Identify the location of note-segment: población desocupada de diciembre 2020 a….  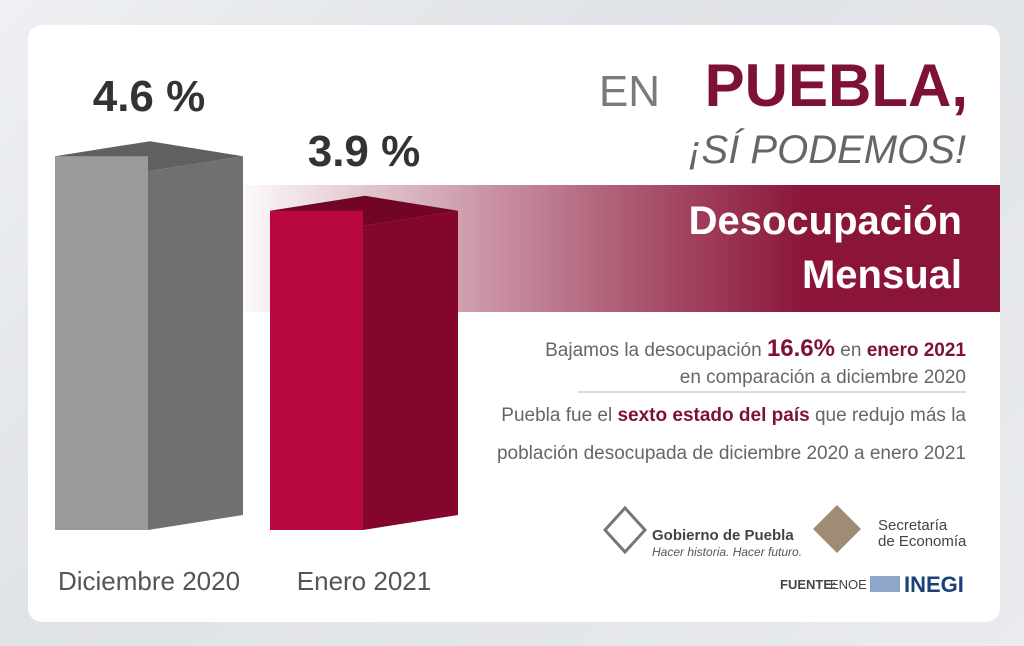
(731, 453).